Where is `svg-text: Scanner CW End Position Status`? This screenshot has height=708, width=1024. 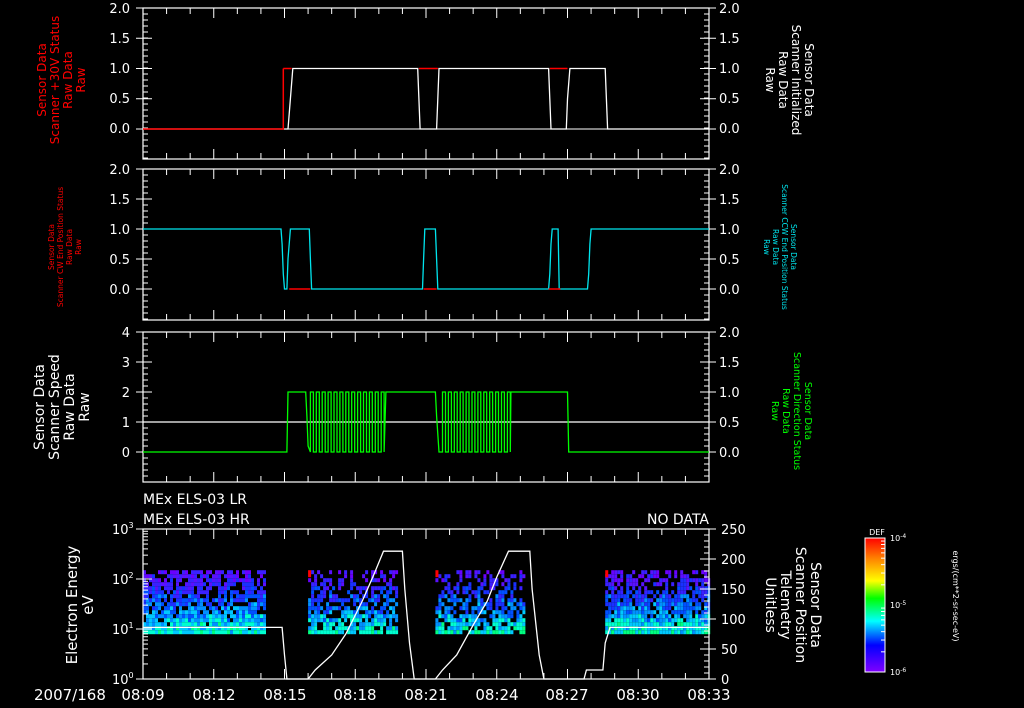 svg-text: Scanner CW End Position Status is located at coordinates (60, 247).